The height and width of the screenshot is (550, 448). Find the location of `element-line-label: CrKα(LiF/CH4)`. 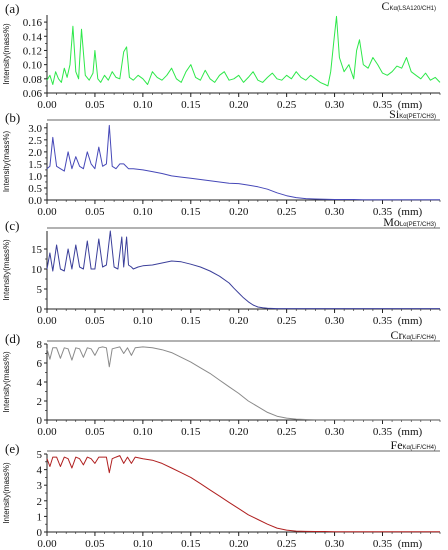

element-line-label: CrKα(LiF/CH4) is located at coordinates (413, 335).